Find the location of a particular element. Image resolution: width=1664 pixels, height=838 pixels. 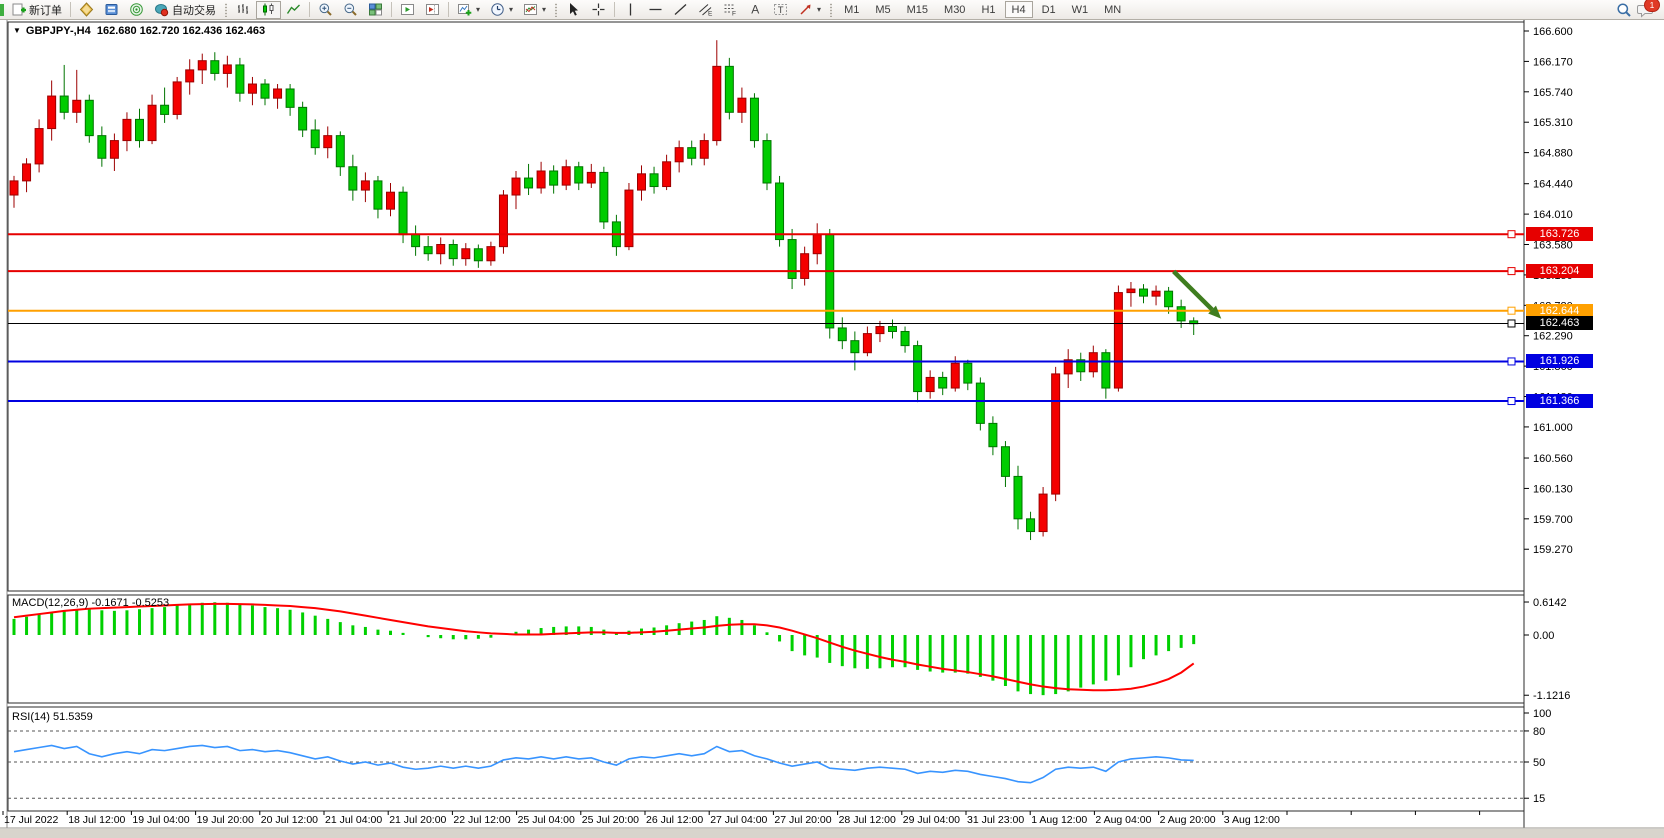

crosshair-button is located at coordinates (598, 10).